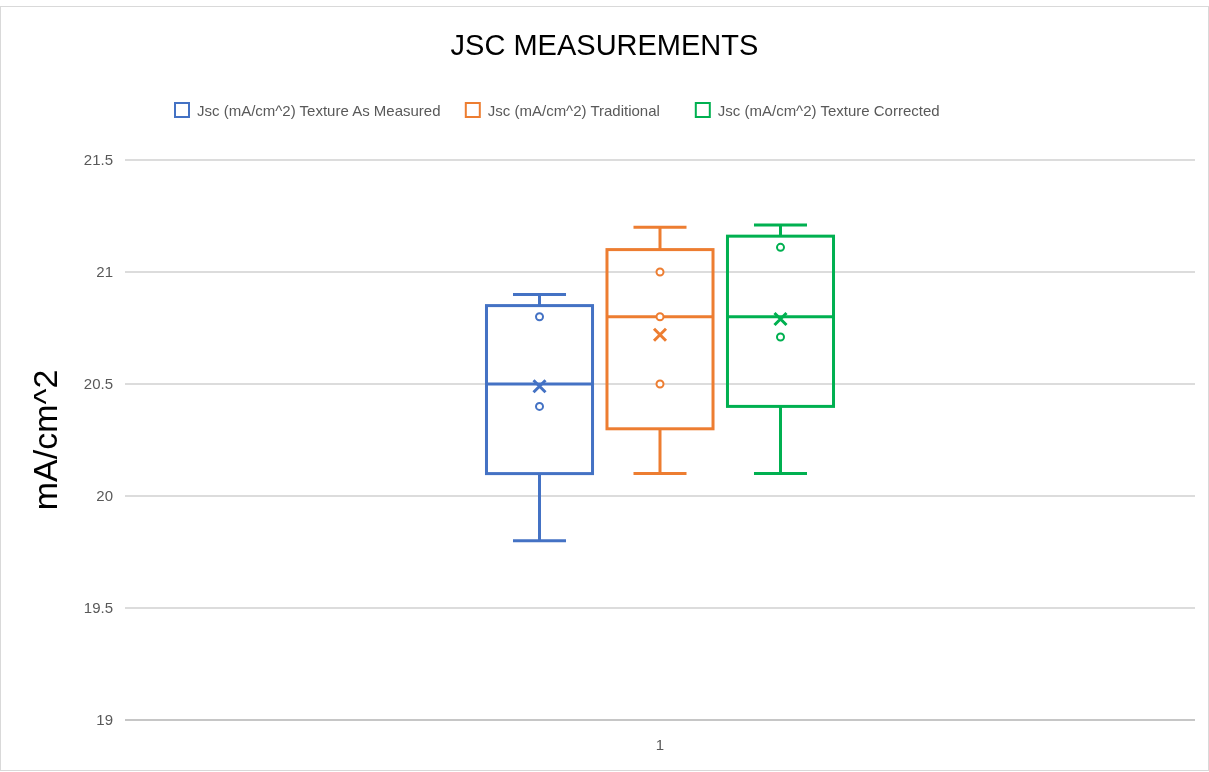 This screenshot has height=772, width=1209. What do you see at coordinates (604, 45) in the screenshot?
I see `chart-title: JSC MEASUREMENTS` at bounding box center [604, 45].